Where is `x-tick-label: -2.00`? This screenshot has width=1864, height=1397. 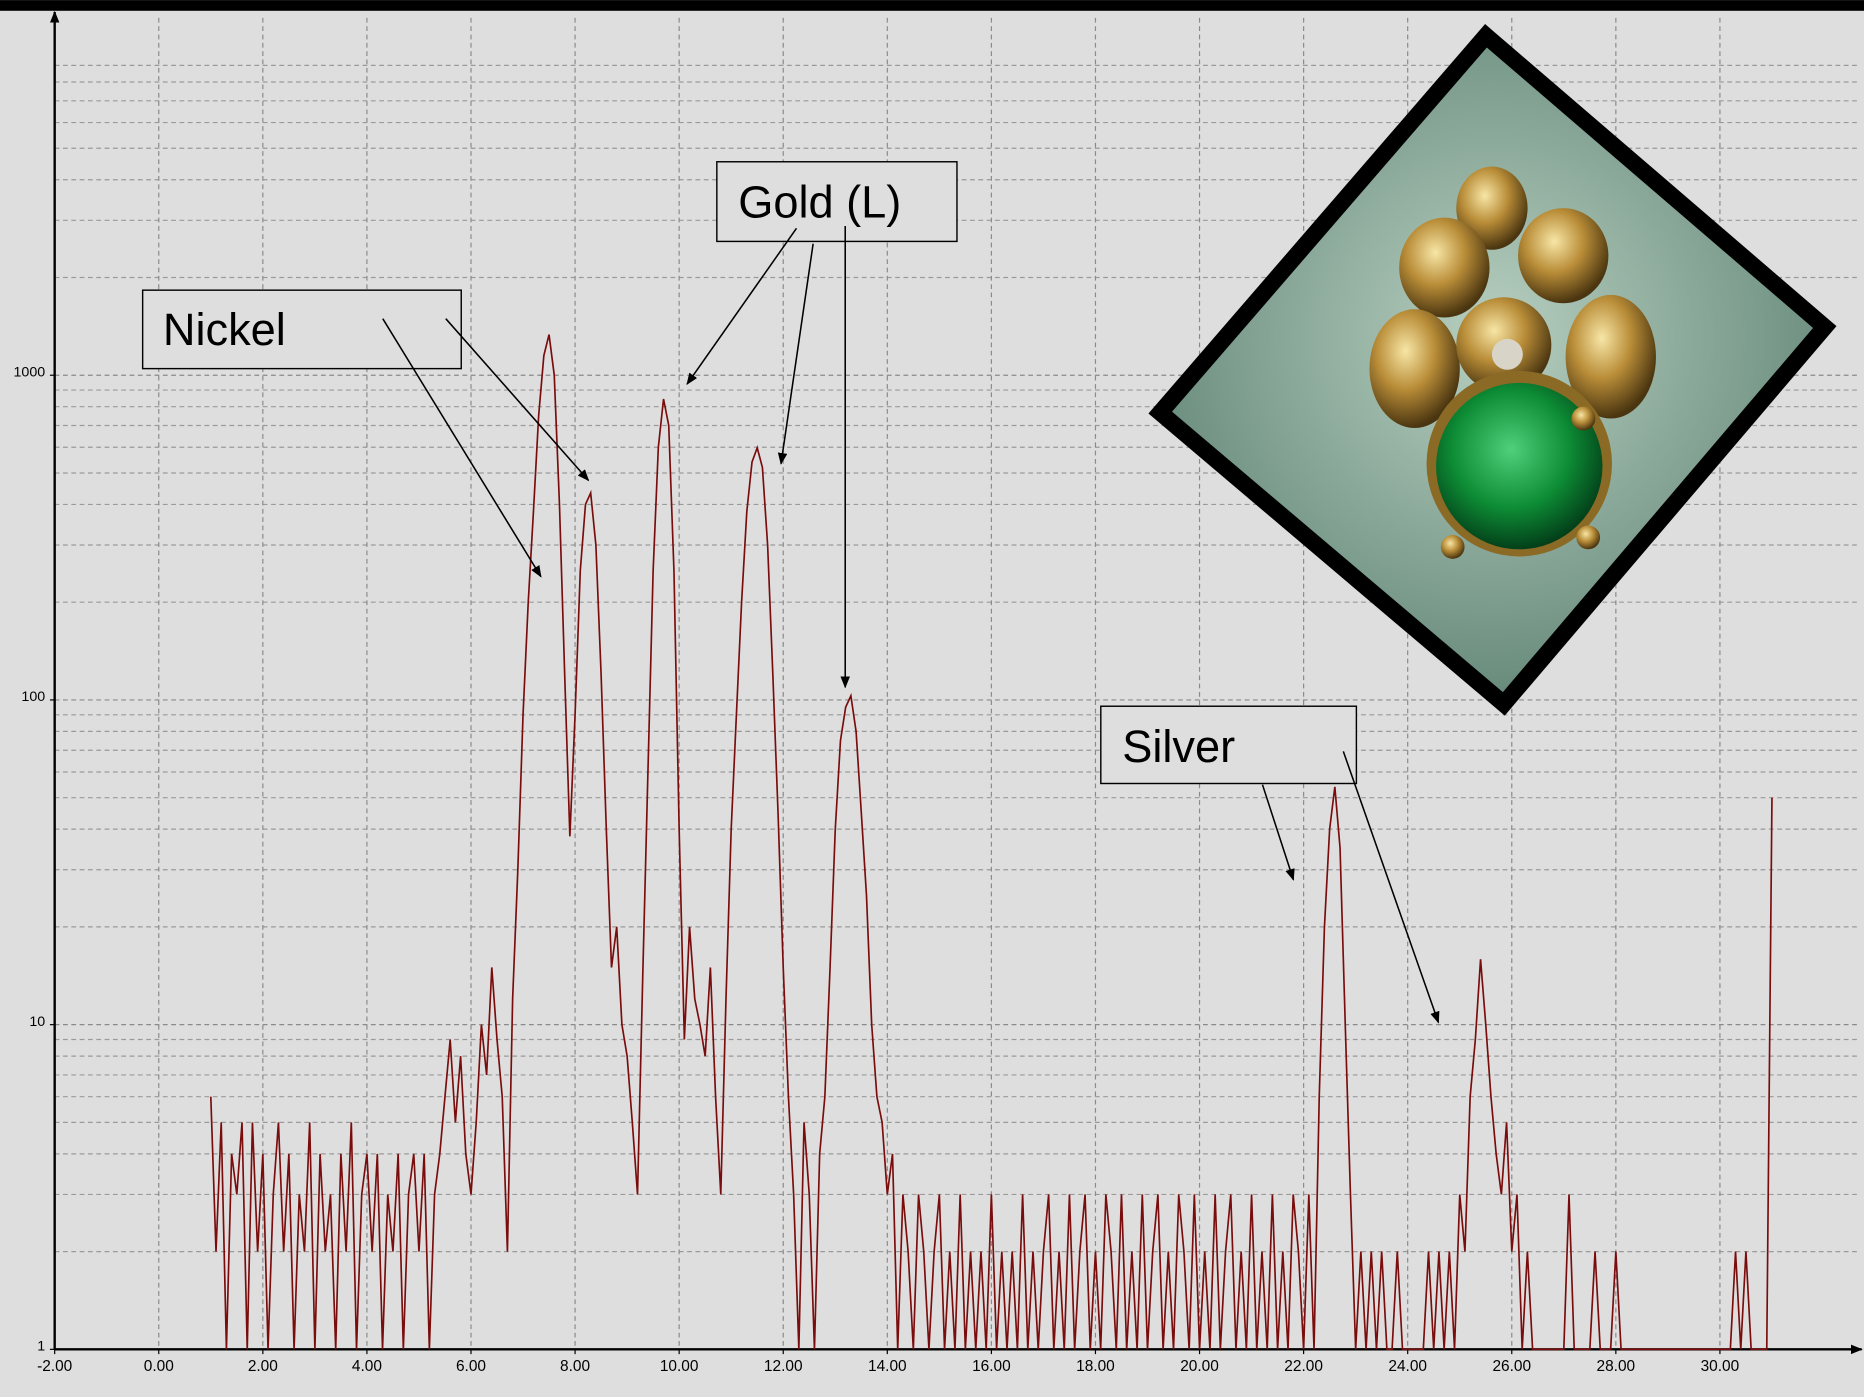 x-tick-label: -2.00 is located at coordinates (54, 1366).